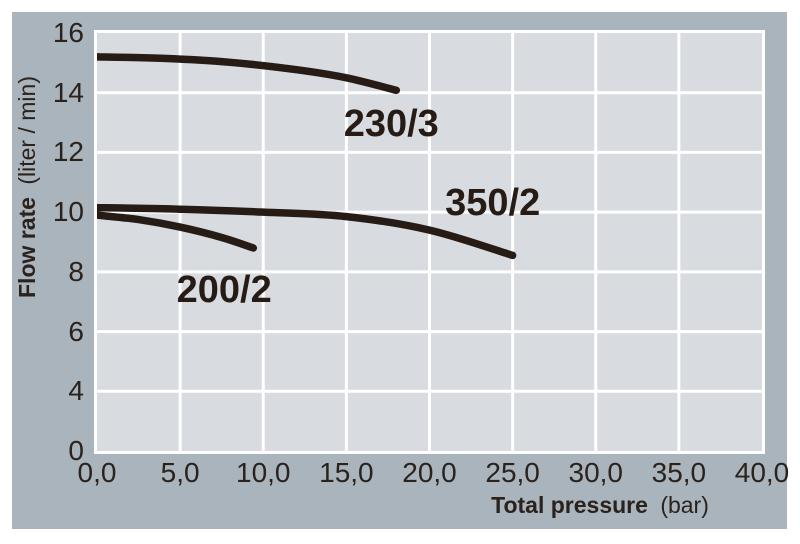  I want to click on y-tick-label: 6, so click(76, 331).